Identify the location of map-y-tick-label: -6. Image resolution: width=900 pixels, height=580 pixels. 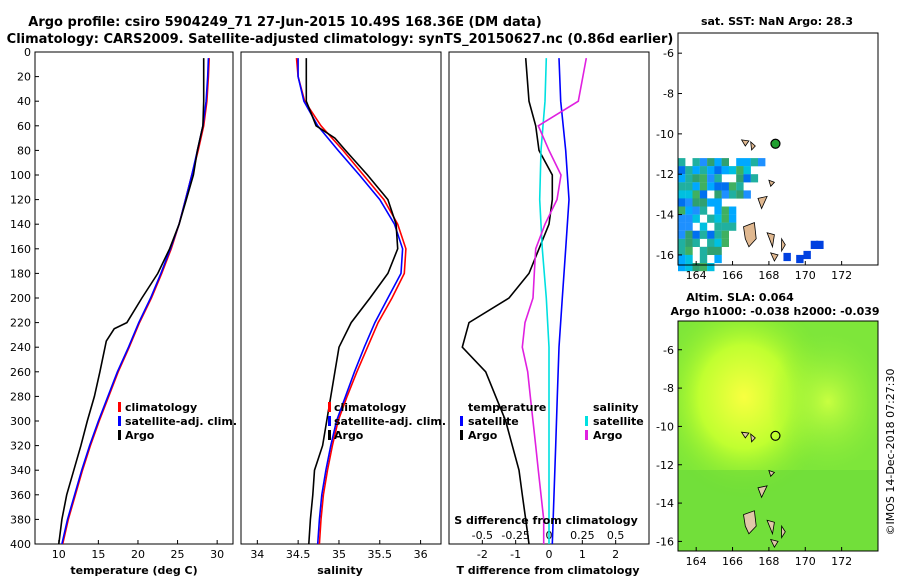
(668, 53).